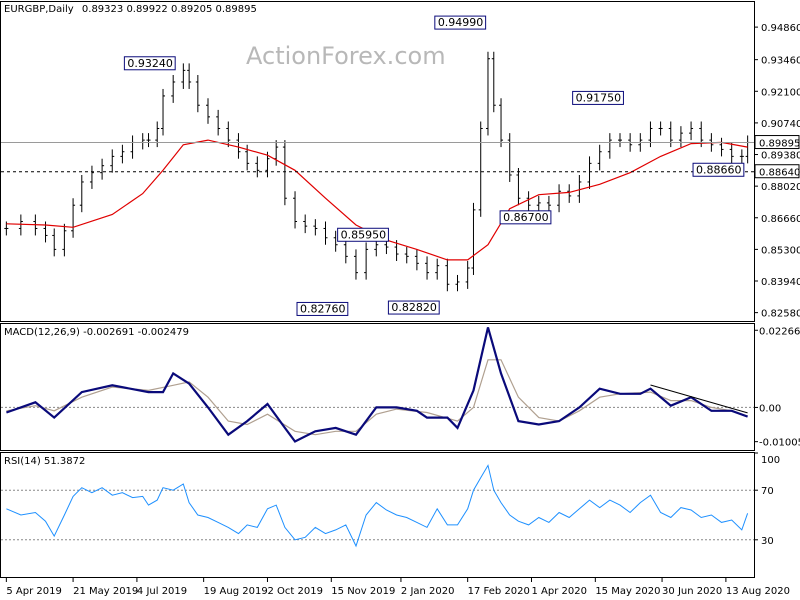  I want to click on x-axis-label: 5 Apr 2019, so click(33, 591).